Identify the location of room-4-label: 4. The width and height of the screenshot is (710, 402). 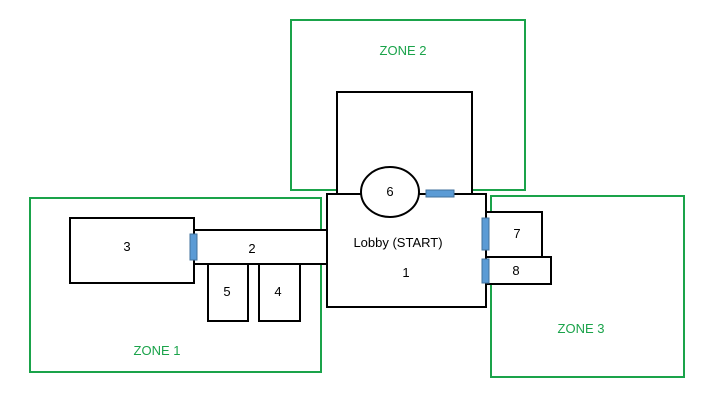
(277, 291).